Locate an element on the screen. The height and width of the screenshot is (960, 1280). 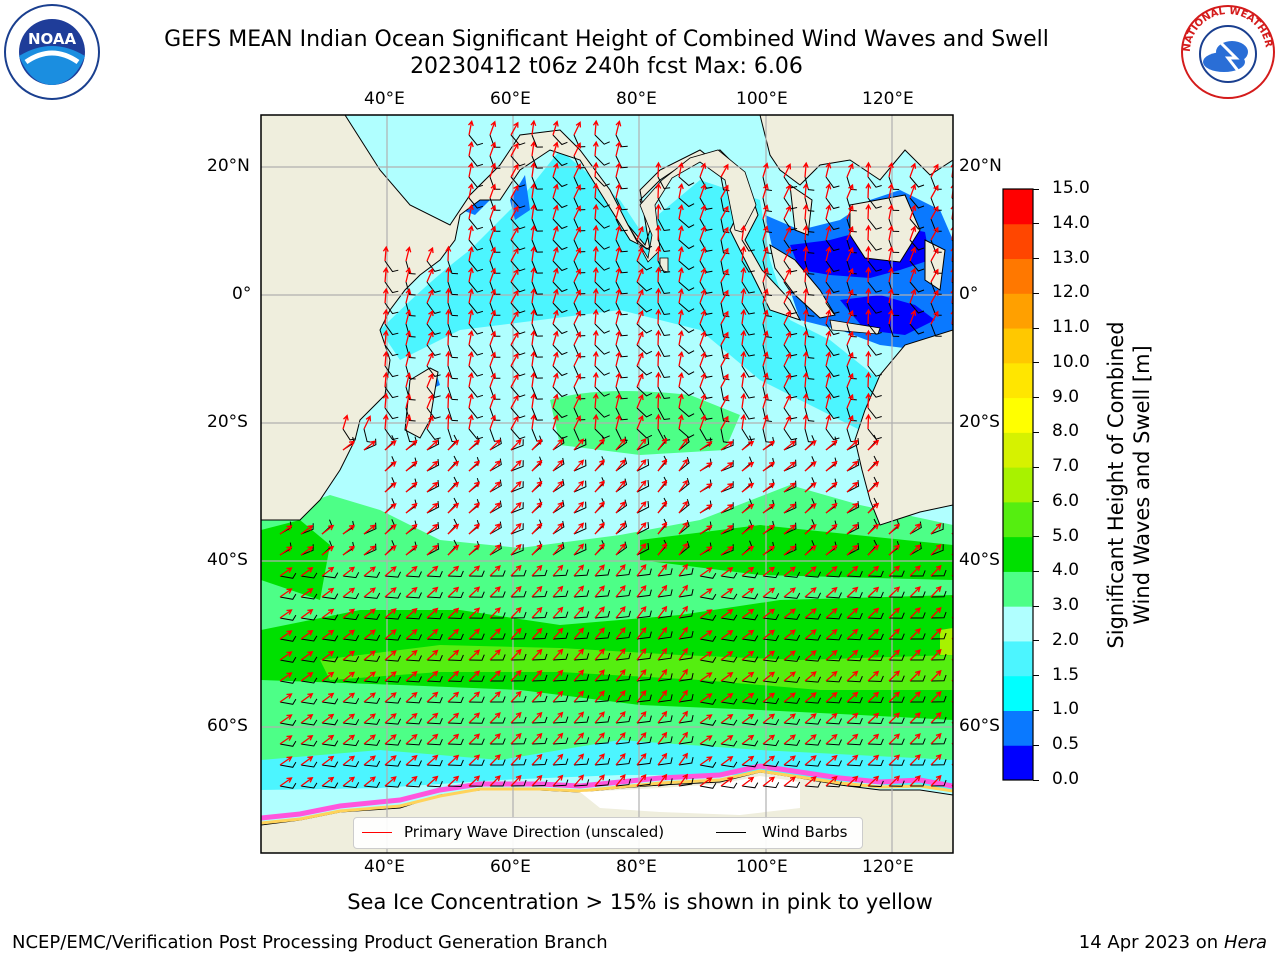
sea-ice-edge-yellow is located at coordinates (607, 797).